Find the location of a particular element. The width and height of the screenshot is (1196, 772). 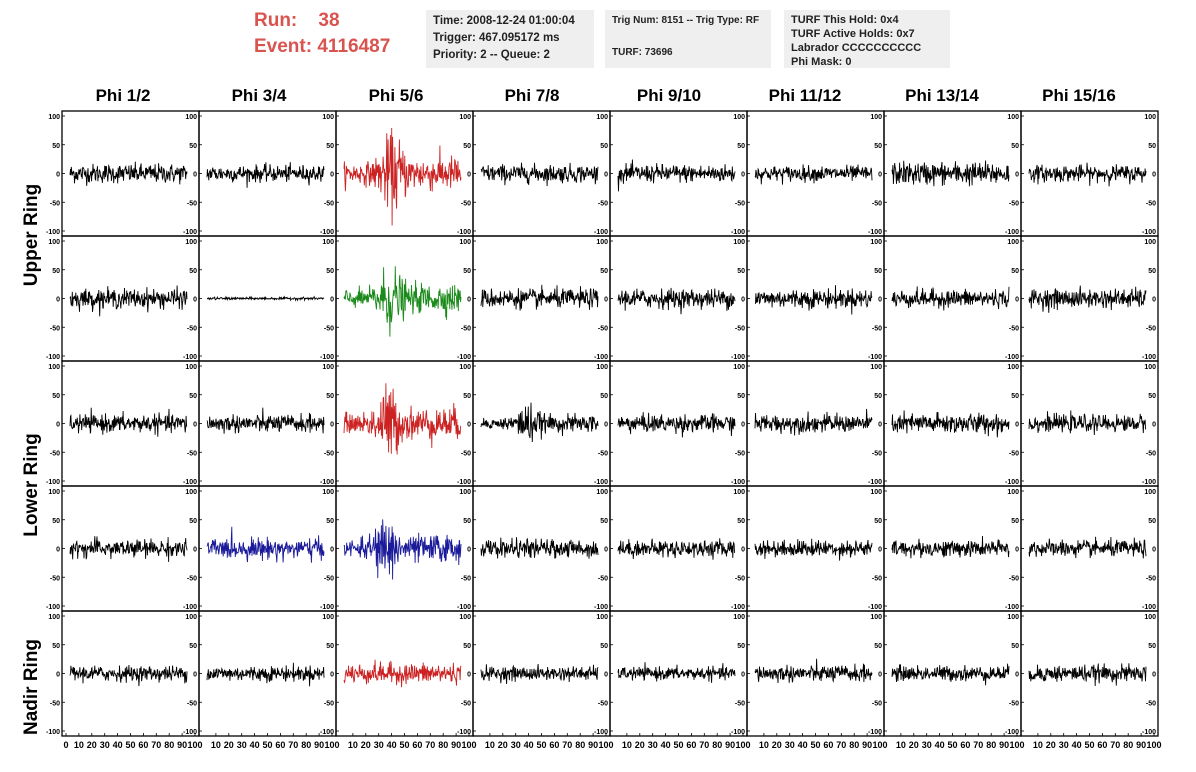

xtick-c6-8: 80 is located at coordinates (991, 745).